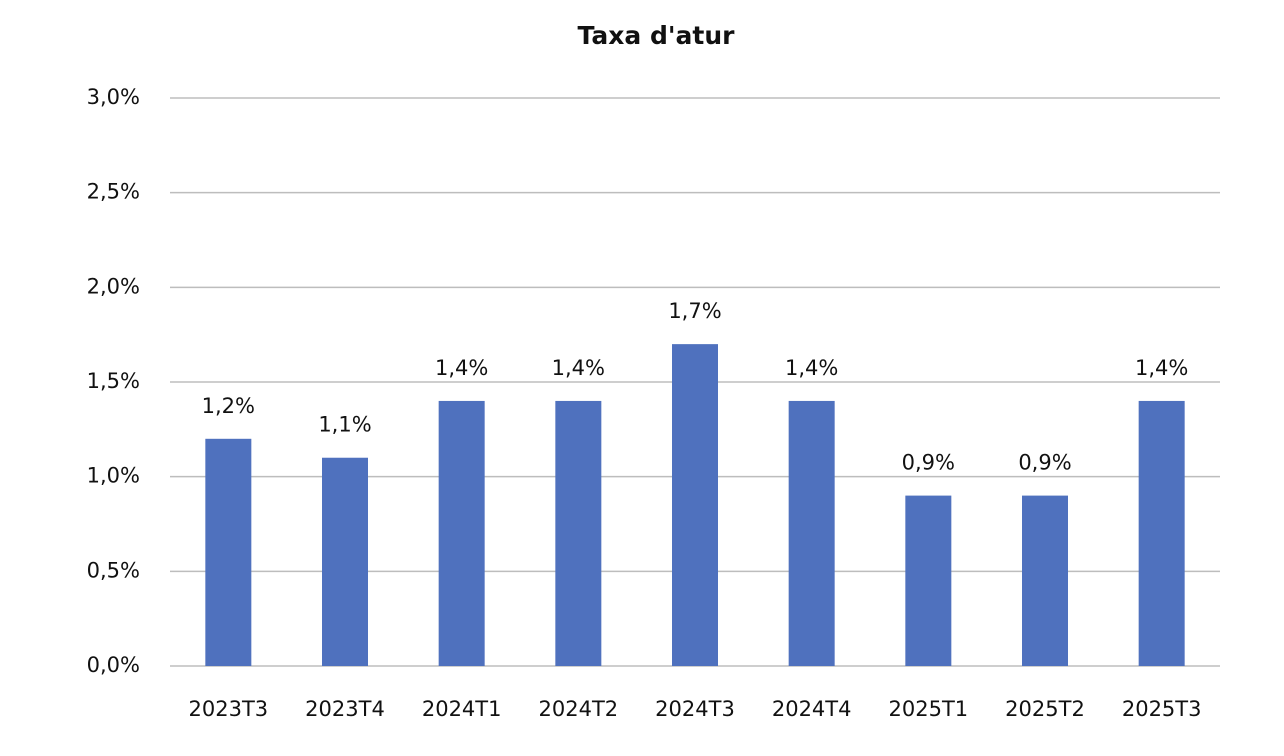  Describe the element at coordinates (929, 709) in the screenshot. I see `x-tick-label: 2025T1` at that location.